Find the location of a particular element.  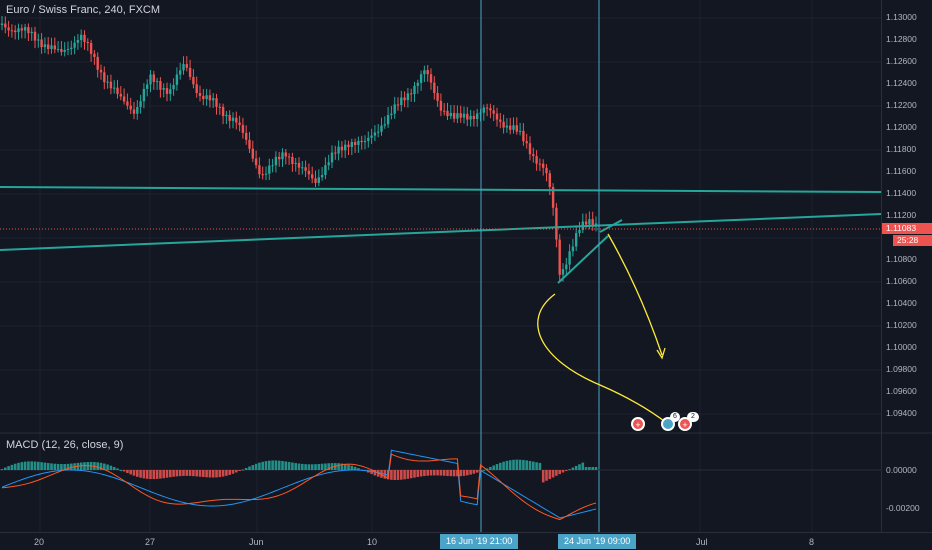

time-label: Jul is located at coordinates (702, 542).